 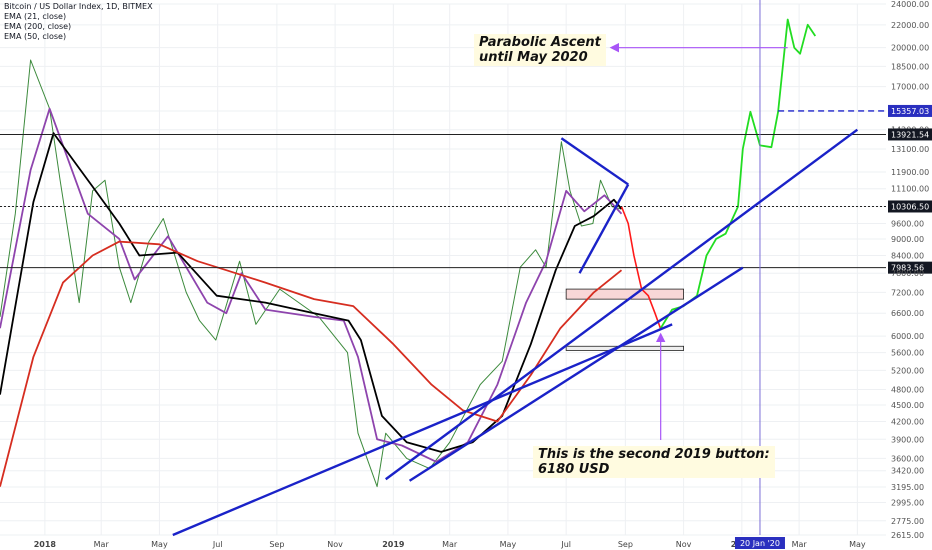 I want to click on y-tick-31: 2615.00, so click(x=907, y=535).